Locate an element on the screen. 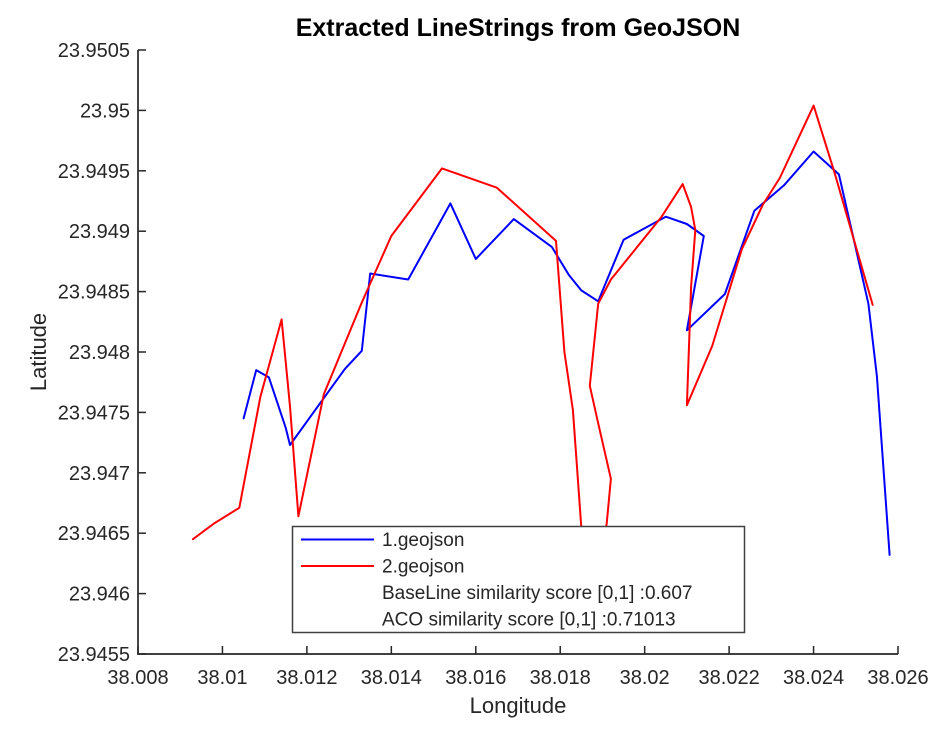  chart-title: Extracted LineStrings from GeoJSON is located at coordinates (518, 28).